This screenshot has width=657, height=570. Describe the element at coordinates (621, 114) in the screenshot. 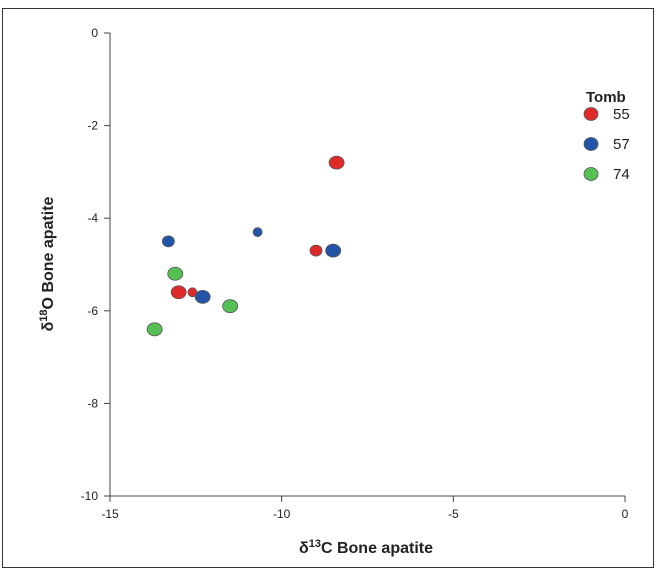

I see `legend-label-tomb-55: 55` at that location.